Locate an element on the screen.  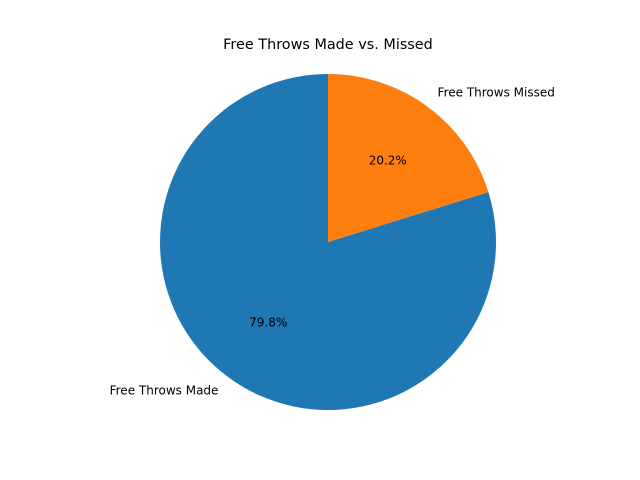
chart-title: Free Throws Made vs. Missed is located at coordinates (328, 45).